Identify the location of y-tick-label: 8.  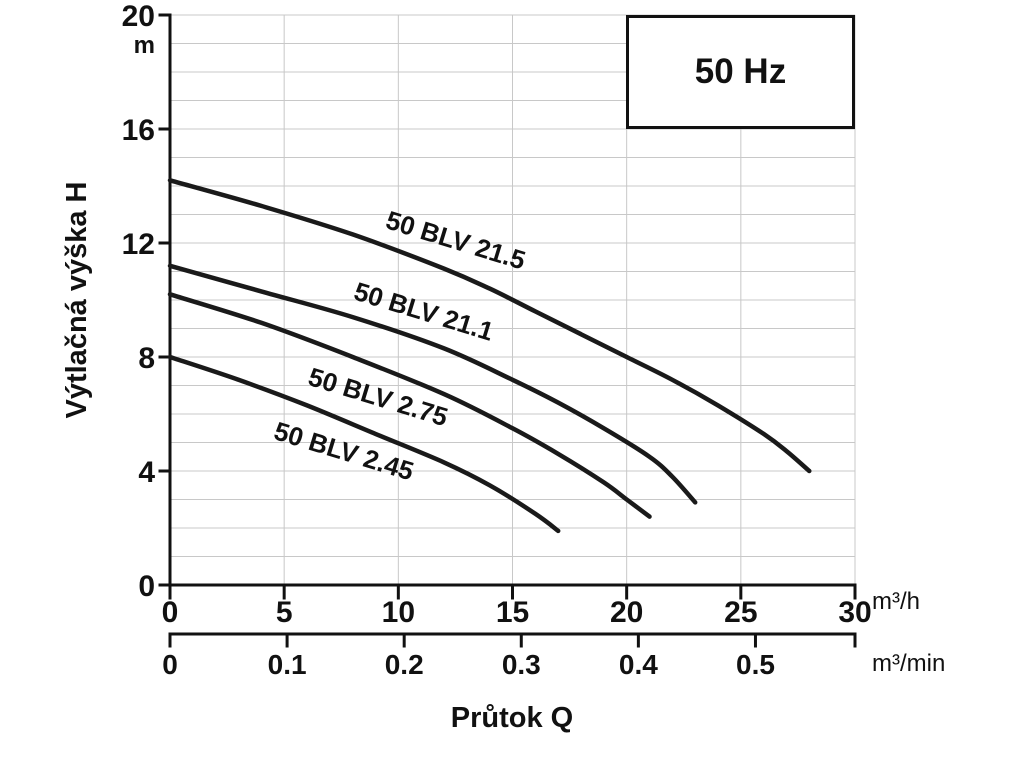
(146, 358).